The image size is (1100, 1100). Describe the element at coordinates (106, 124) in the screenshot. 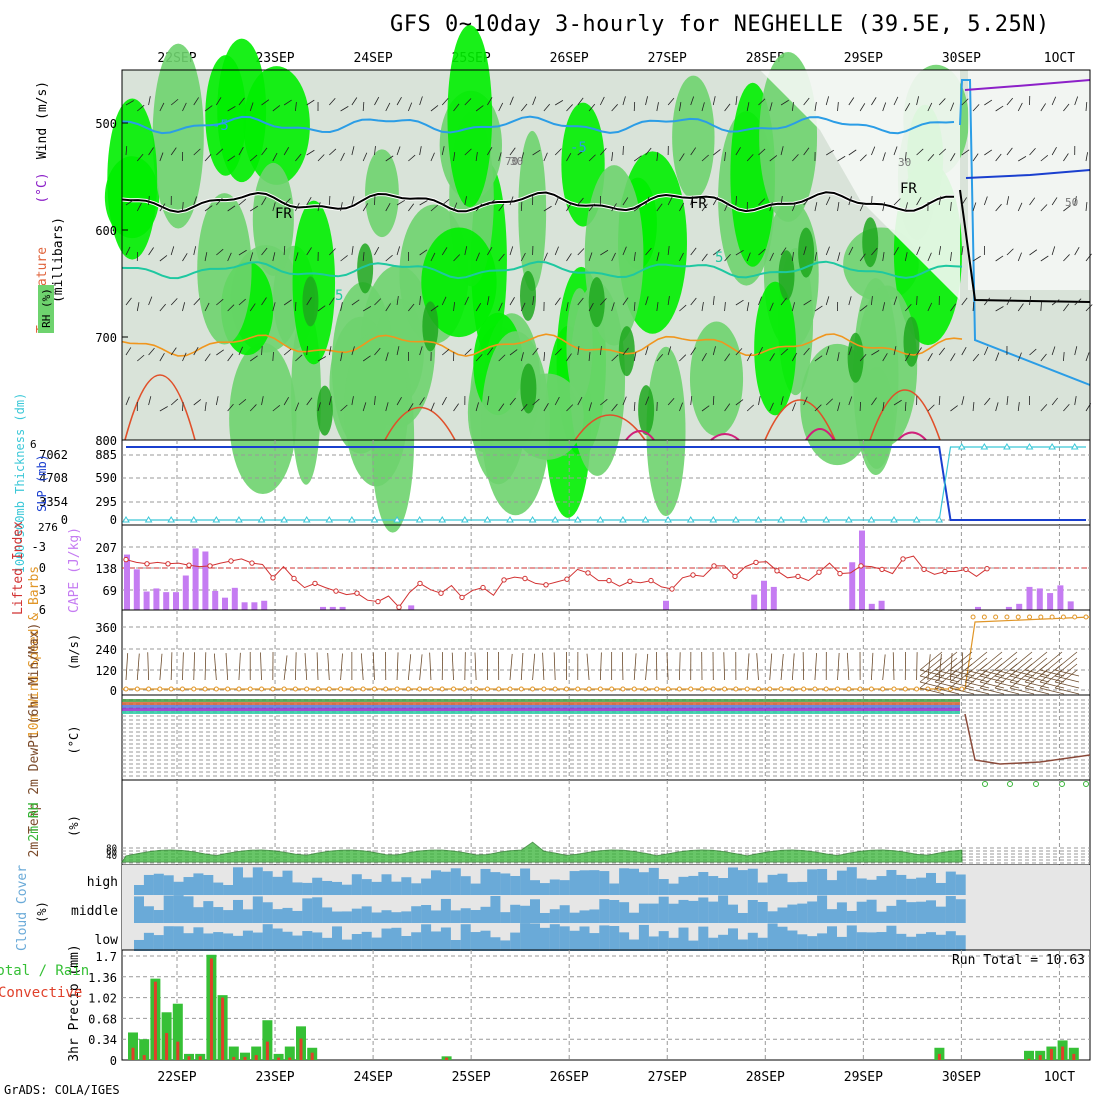

I see `y-tick-label: 500` at that location.